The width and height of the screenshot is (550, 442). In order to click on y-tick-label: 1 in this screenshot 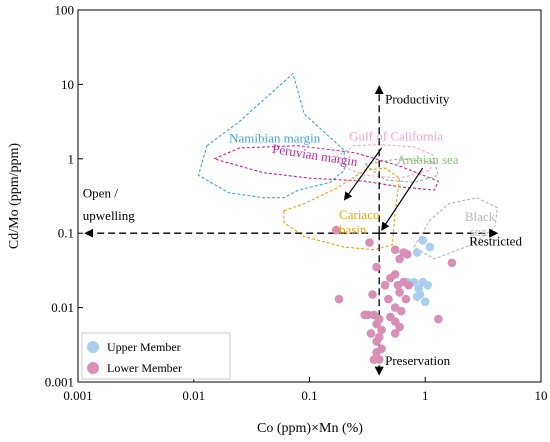, I will do `click(71, 158)`.